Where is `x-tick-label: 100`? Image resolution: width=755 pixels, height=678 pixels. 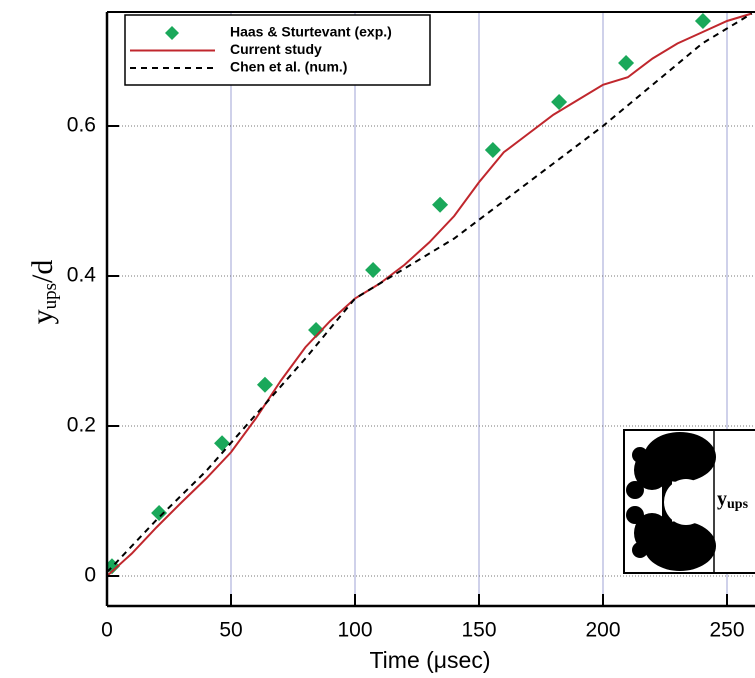 x-tick-label: 100 is located at coordinates (354, 630).